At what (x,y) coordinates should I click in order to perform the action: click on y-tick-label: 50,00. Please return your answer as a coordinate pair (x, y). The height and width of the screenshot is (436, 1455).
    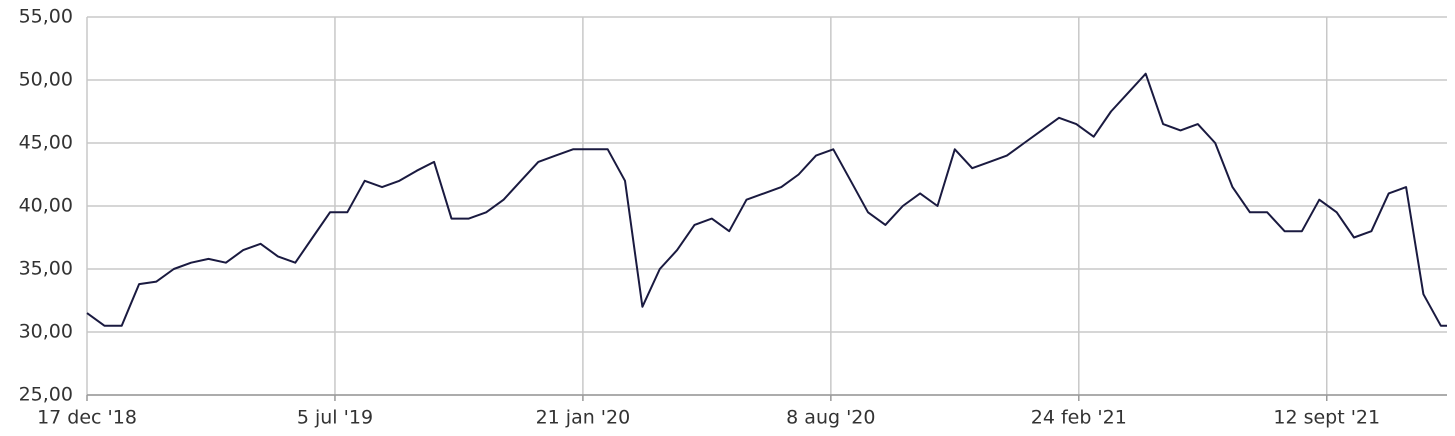
    Looking at the image, I should click on (46, 80).